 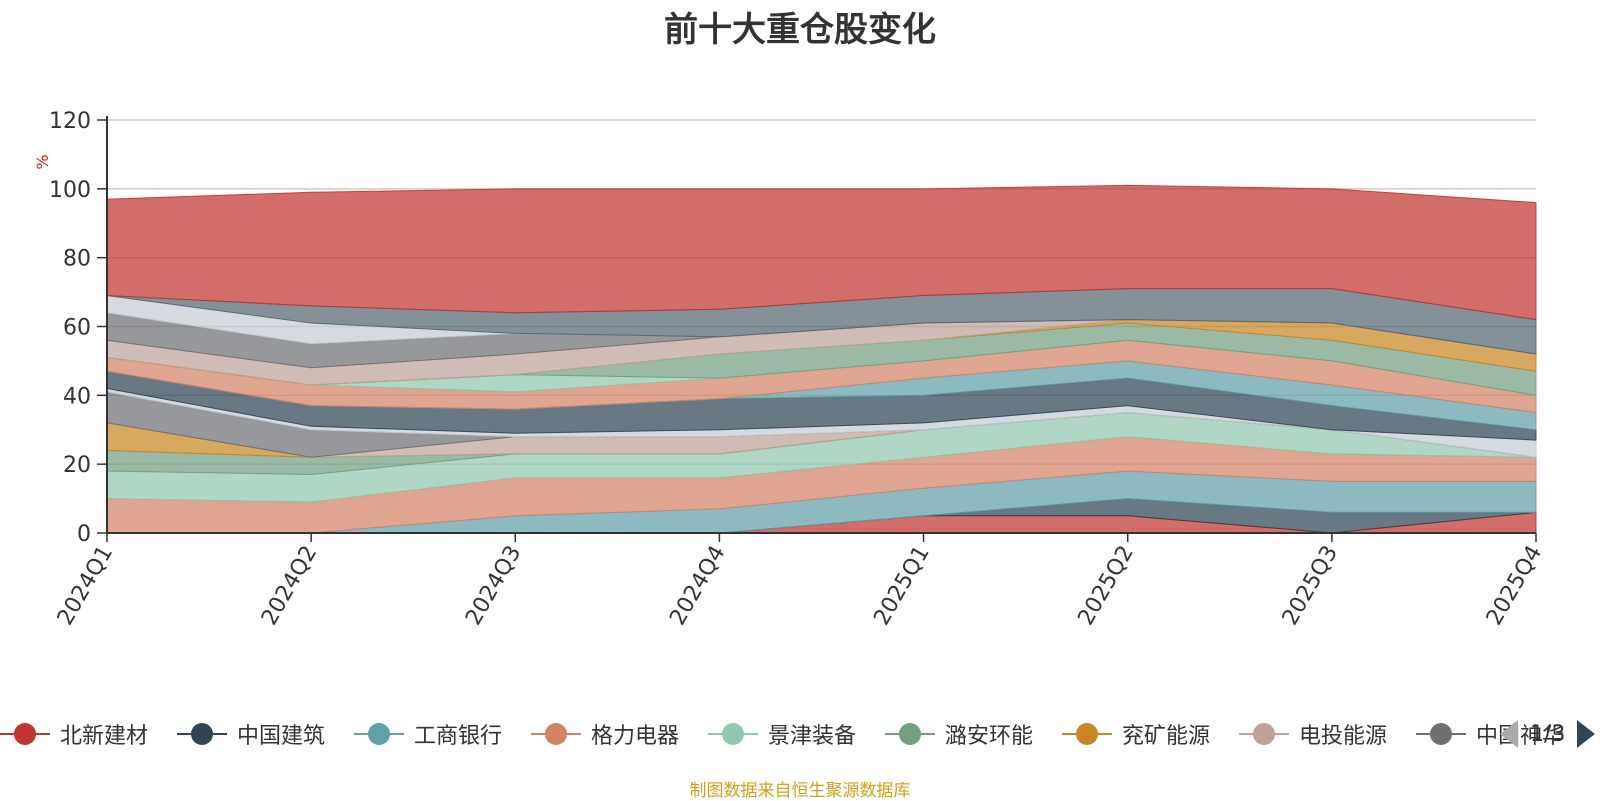 I want to click on legend-item: 潞安环能, so click(x=959, y=734).